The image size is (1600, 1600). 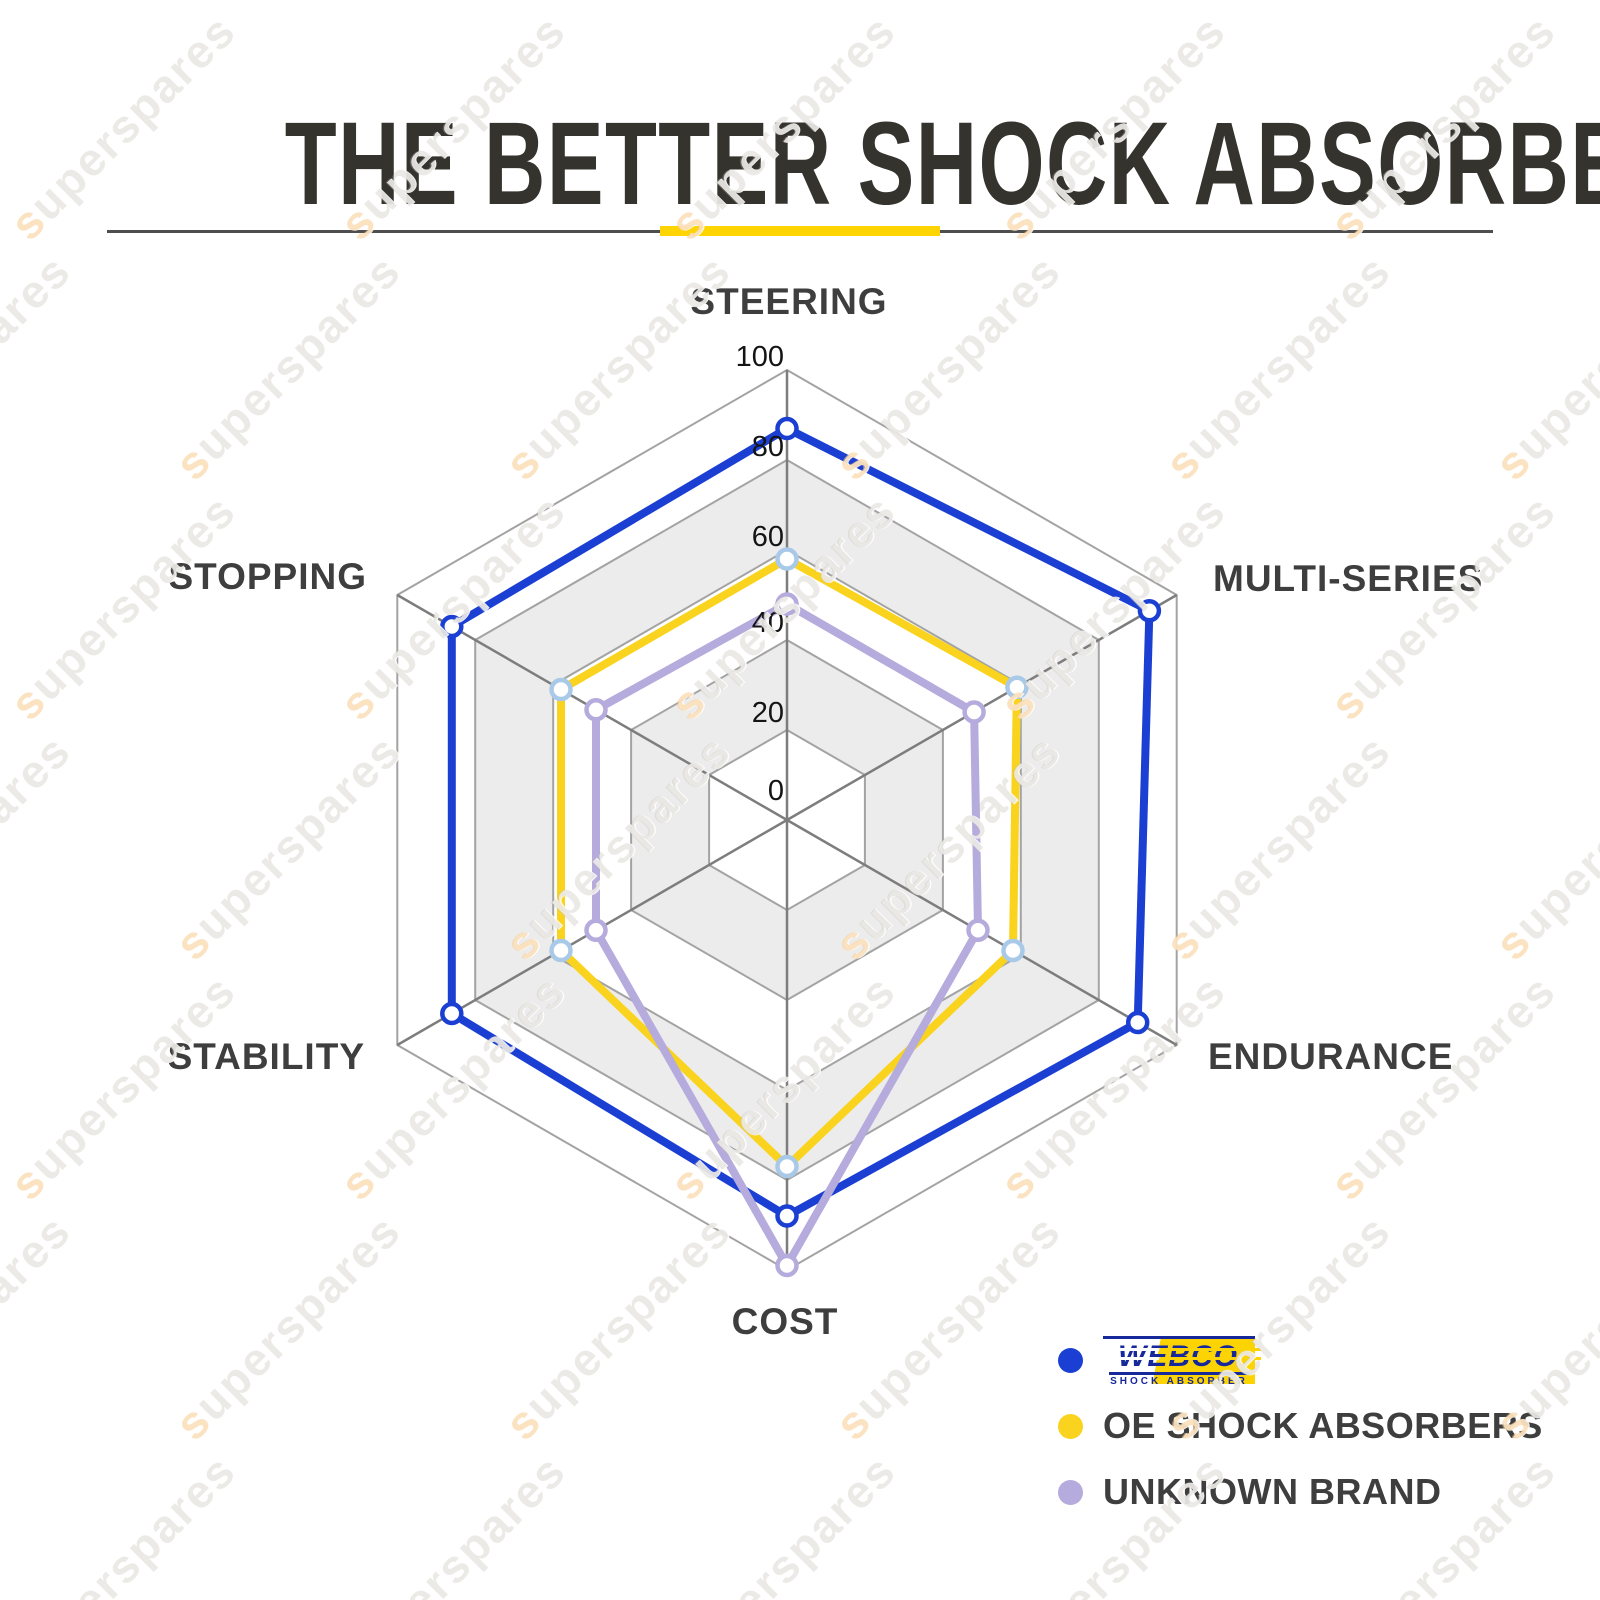 I want to click on tick-80: 80, so click(x=767, y=447).